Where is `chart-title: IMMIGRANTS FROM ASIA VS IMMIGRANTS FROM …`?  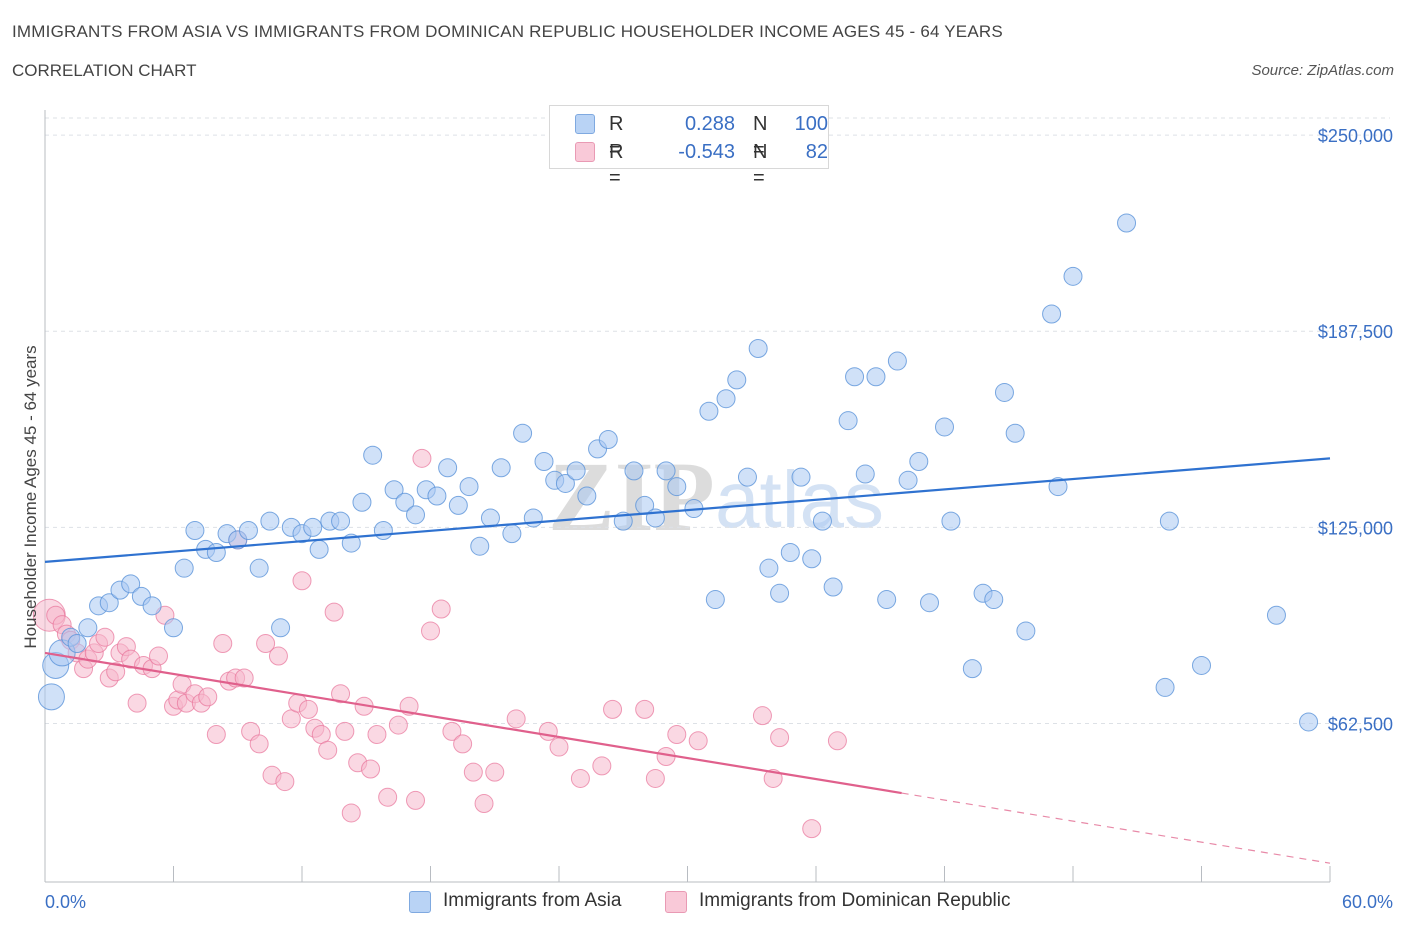
chart-title: IMMIGRANTS FROM ASIA VS IMMIGRANTS FROM … is located at coordinates (507, 31).